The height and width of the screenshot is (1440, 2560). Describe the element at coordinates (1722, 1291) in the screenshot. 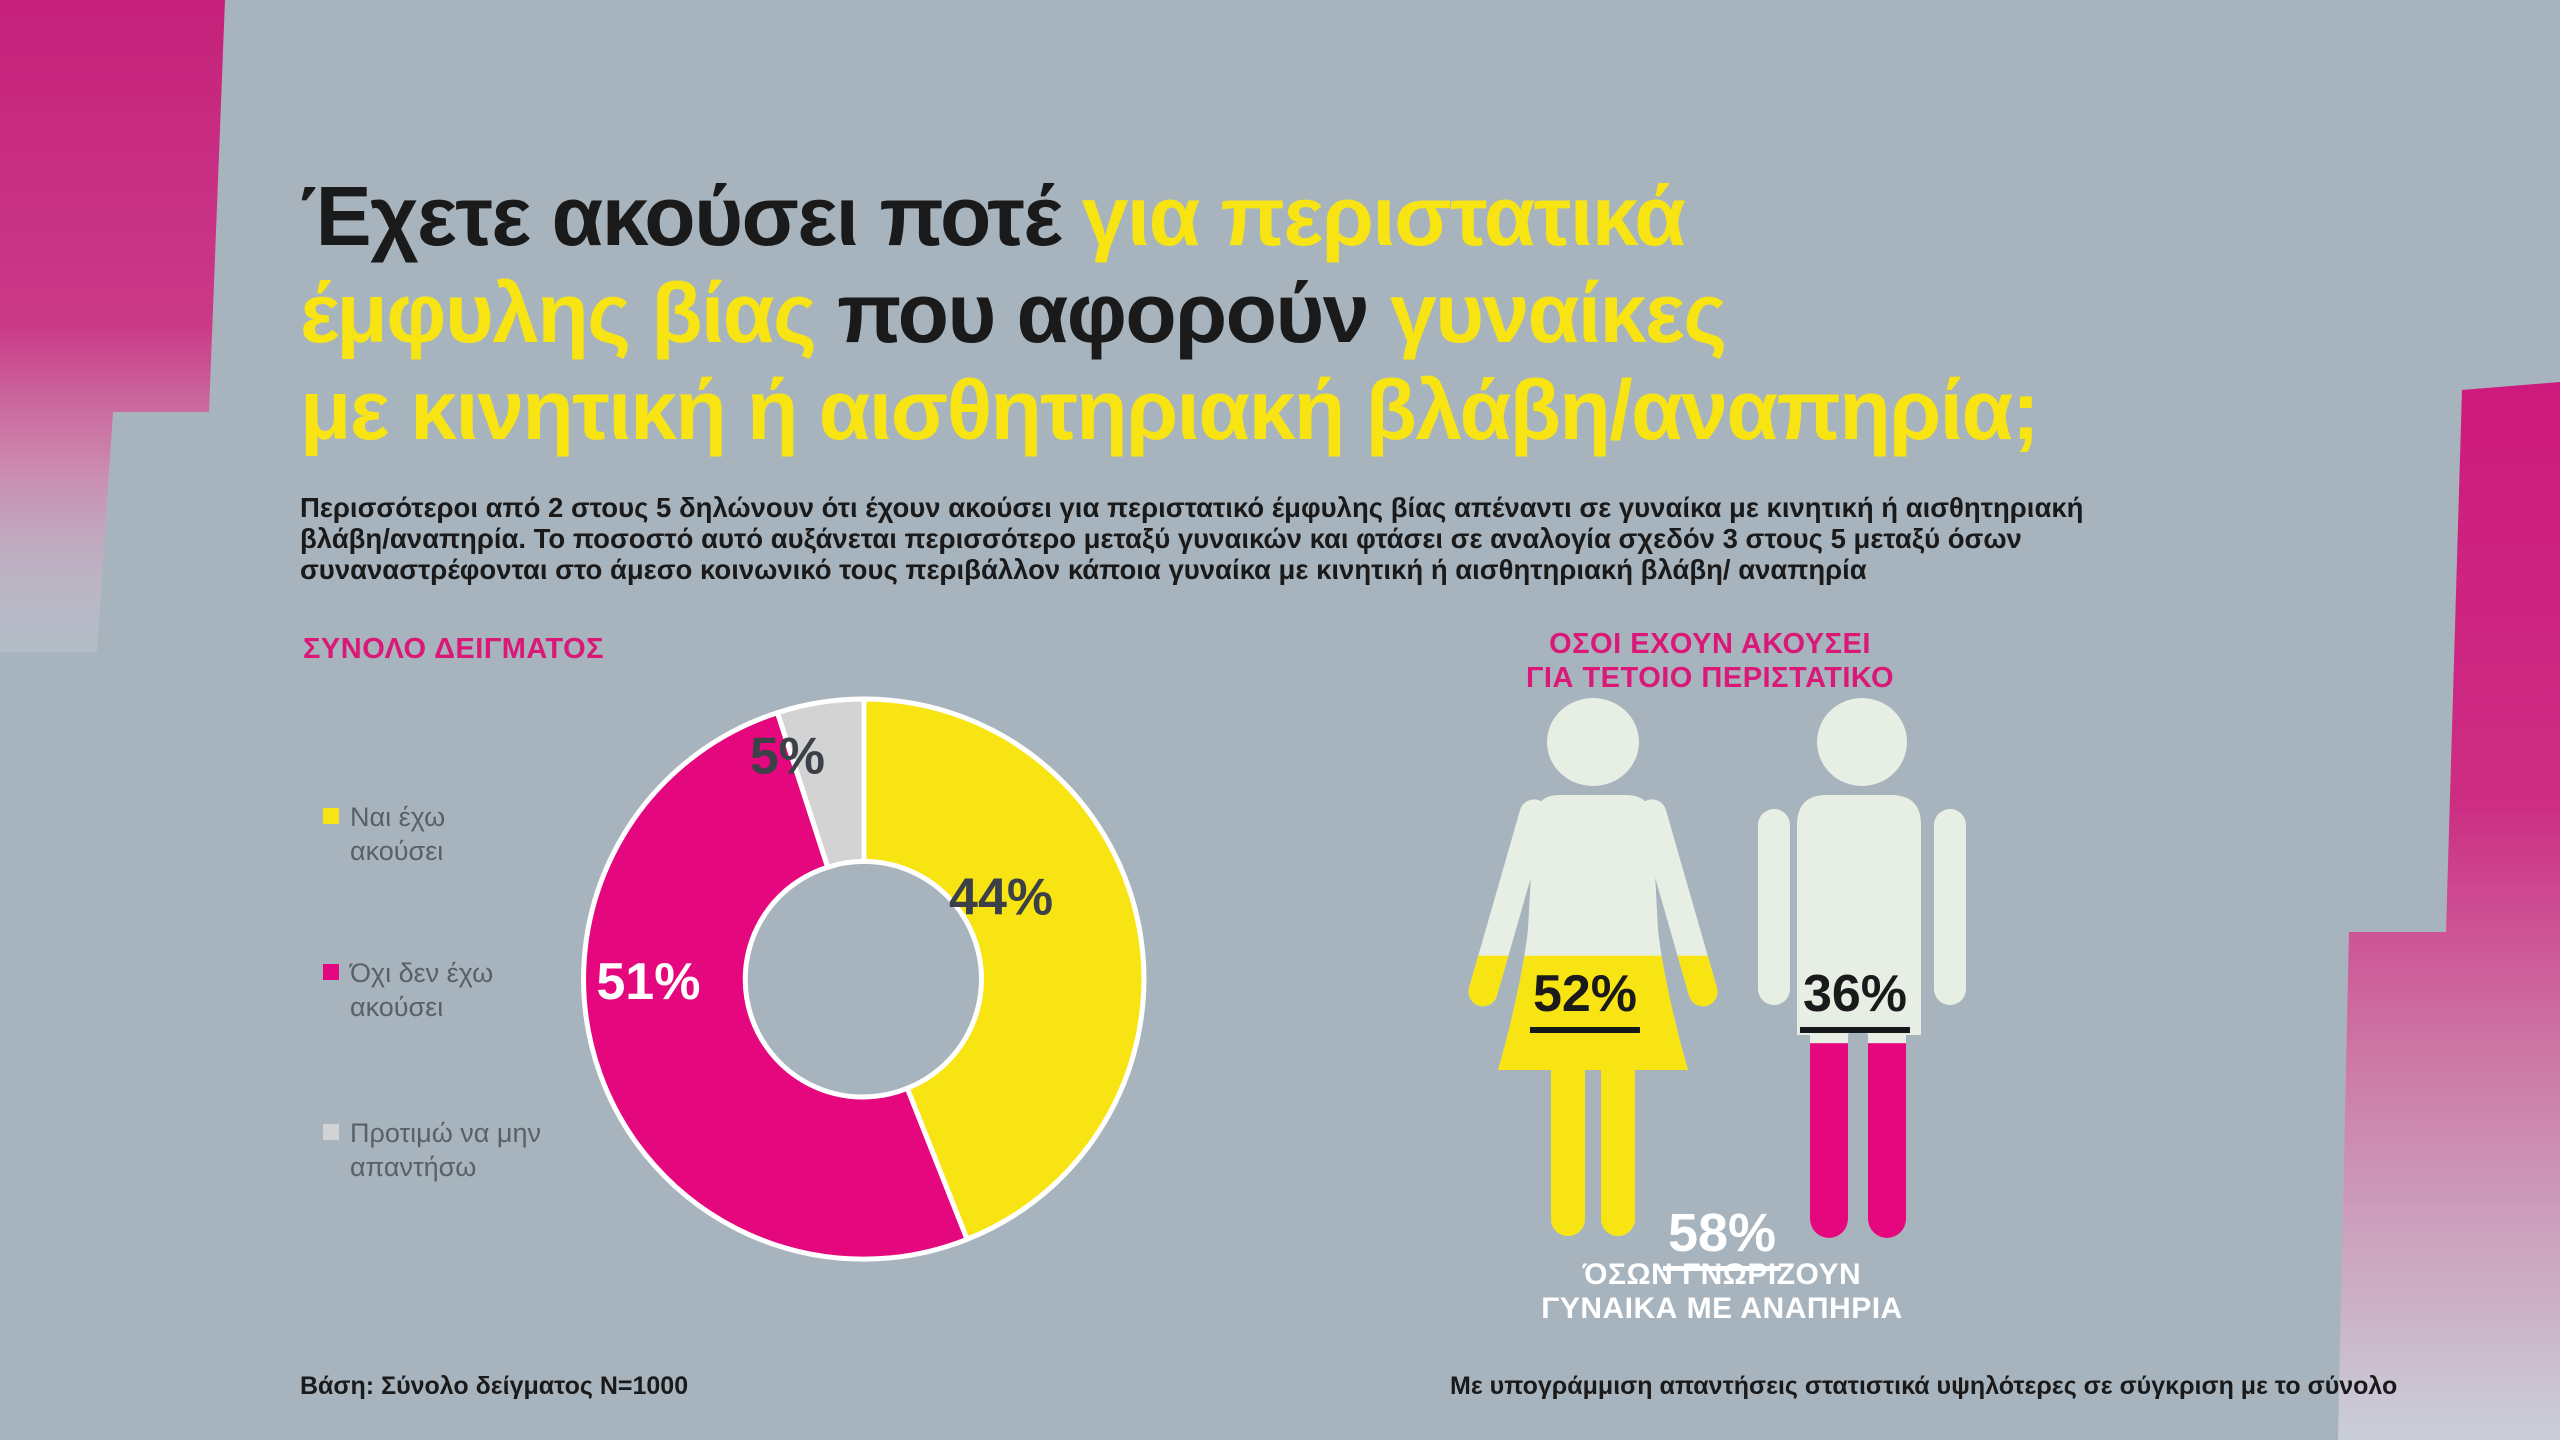

I see `note-caption: ΌΣΩΝ ΓΝΩΡΙΖΟΥΝ ΓΥΝΑΙΚΑ ΜΕ ΑΝΑΠΗΡΙΑ` at that location.